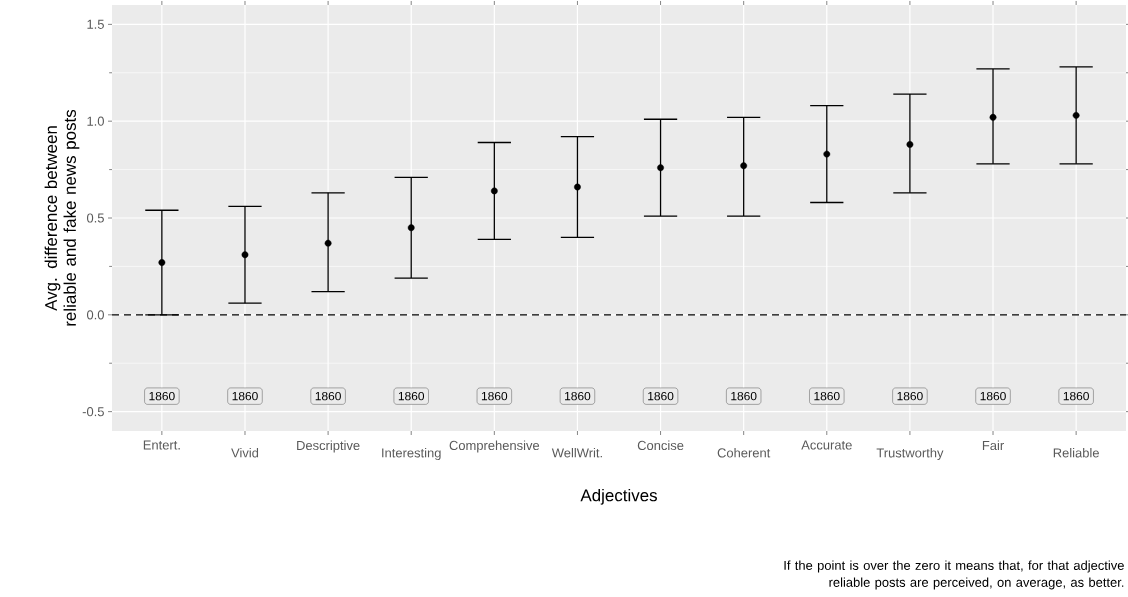 The image size is (1128, 597). Describe the element at coordinates (660, 445) in the screenshot. I see `x-tick-label: Concise` at that location.